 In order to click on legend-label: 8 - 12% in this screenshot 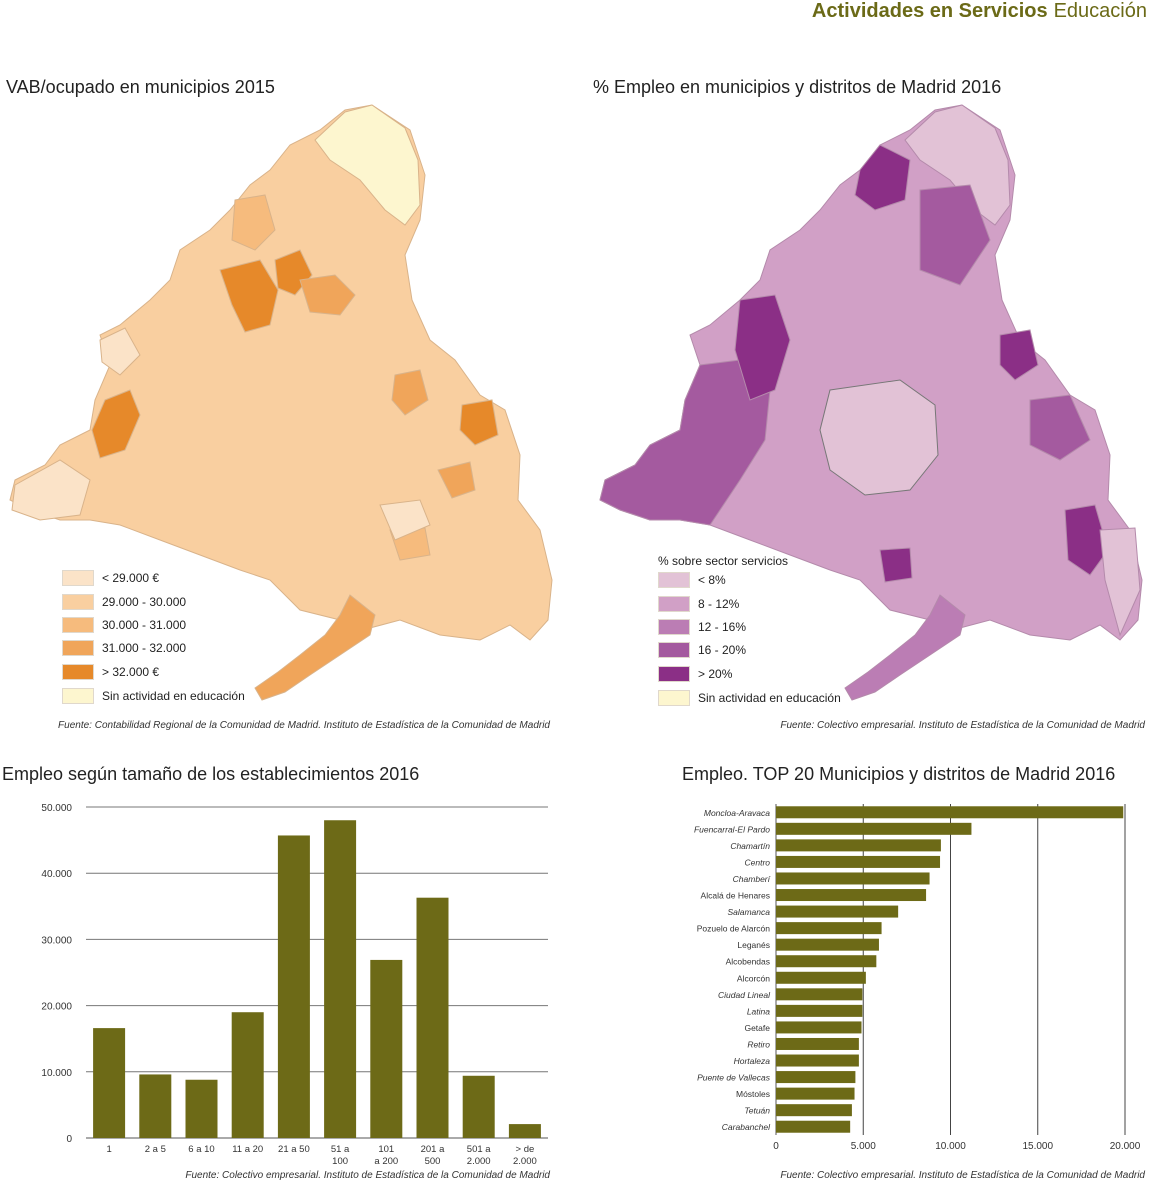, I will do `click(719, 604)`.